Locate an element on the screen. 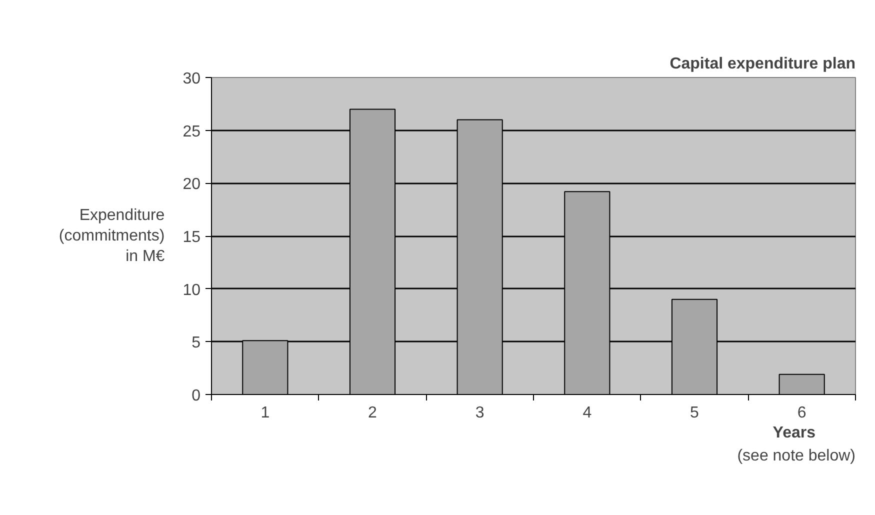 The image size is (875, 515). x-tick-label: 5 is located at coordinates (695, 413).